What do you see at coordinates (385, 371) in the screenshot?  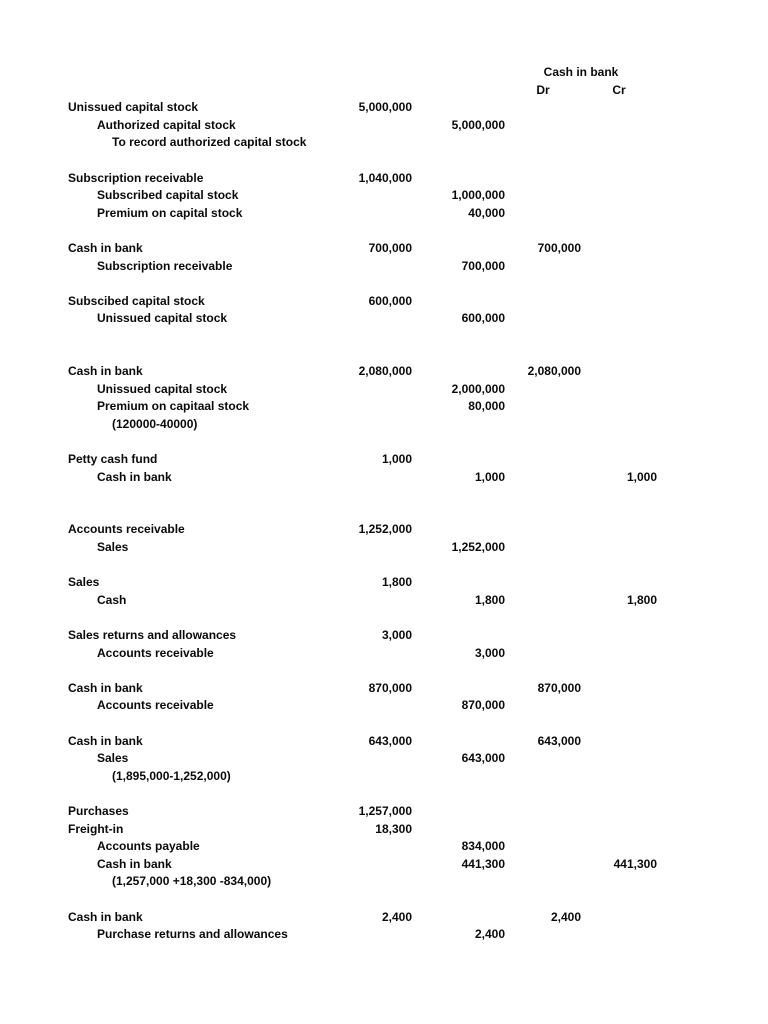 I see `debit-amount: 2,080,000` at bounding box center [385, 371].